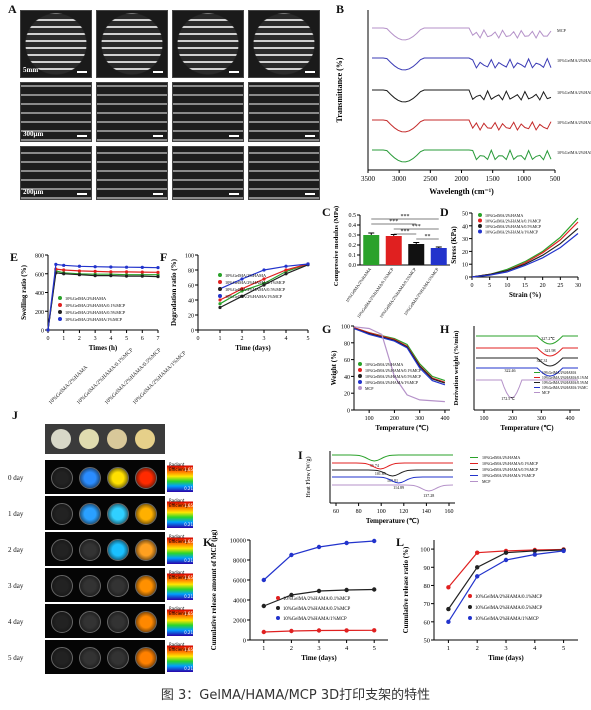 Image resolution: width=591 pixels, height=710 pixels. Describe the element at coordinates (510, 370) in the screenshot. I see `peak-annotation: 322.46` at that location.